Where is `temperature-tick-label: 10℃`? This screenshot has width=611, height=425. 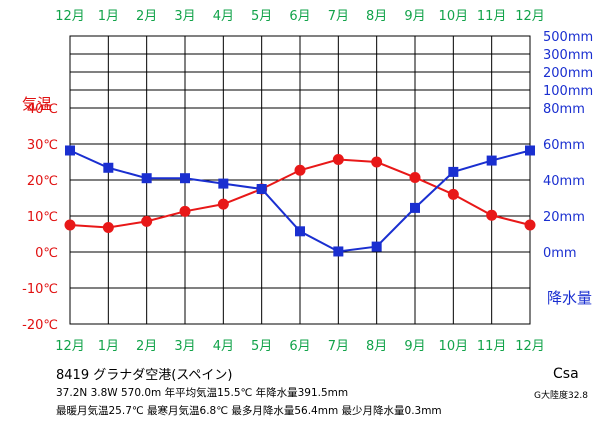 temperature-tick-label: 10℃ is located at coordinates (42, 217).